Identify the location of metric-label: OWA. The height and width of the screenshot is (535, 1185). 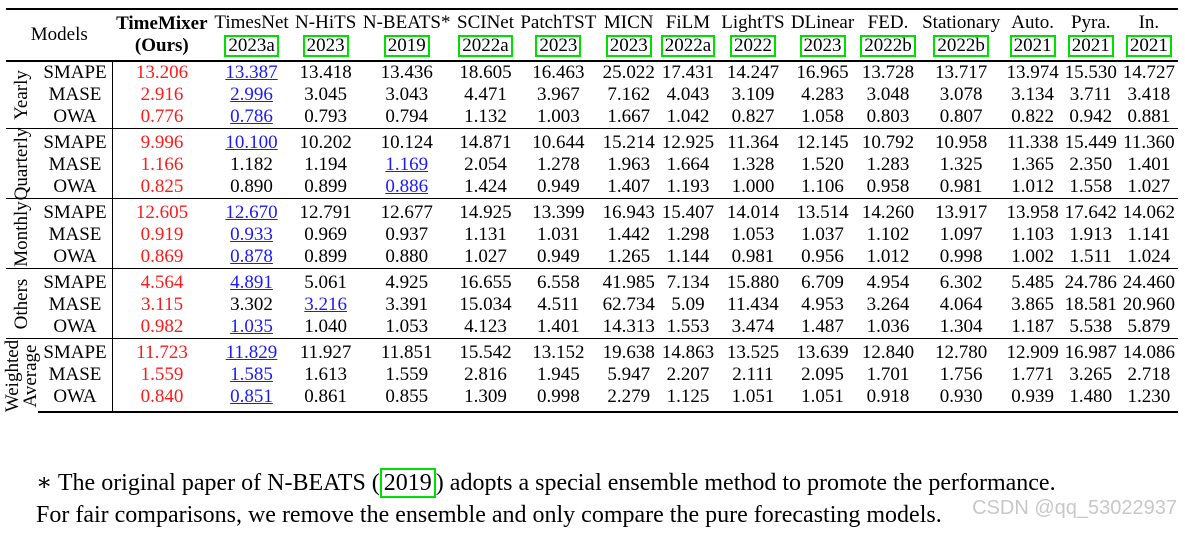
(75, 187).